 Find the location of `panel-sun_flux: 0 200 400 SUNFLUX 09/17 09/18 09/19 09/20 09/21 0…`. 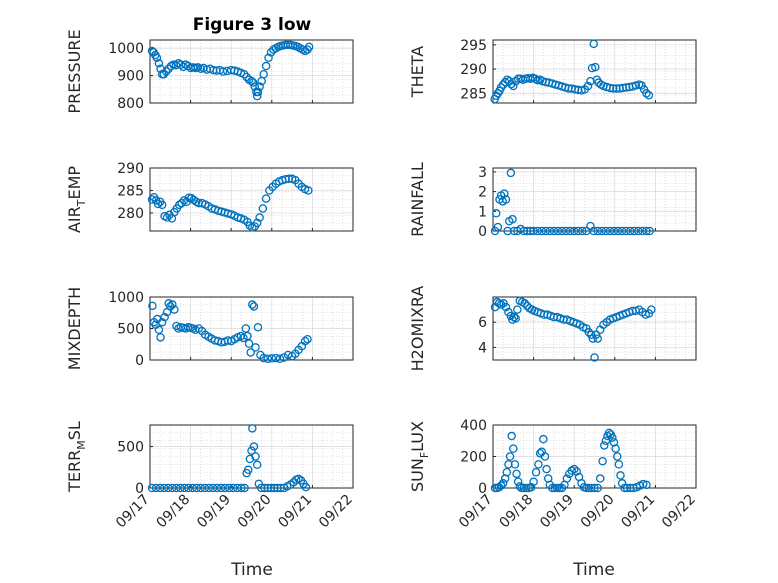

panel-sun_flux: 0 200 400 SUNFLUX 09/17 09/18 09/19 09/20 09/21 0… is located at coordinates (553, 474).